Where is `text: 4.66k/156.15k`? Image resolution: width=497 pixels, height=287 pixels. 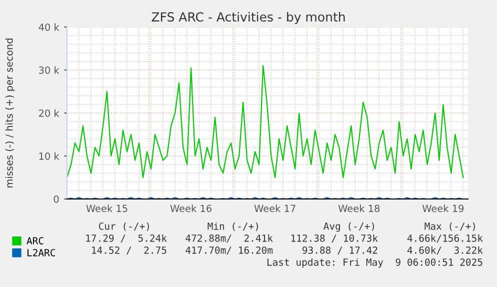
text: 4.66k/156.15k is located at coordinates (445, 238).